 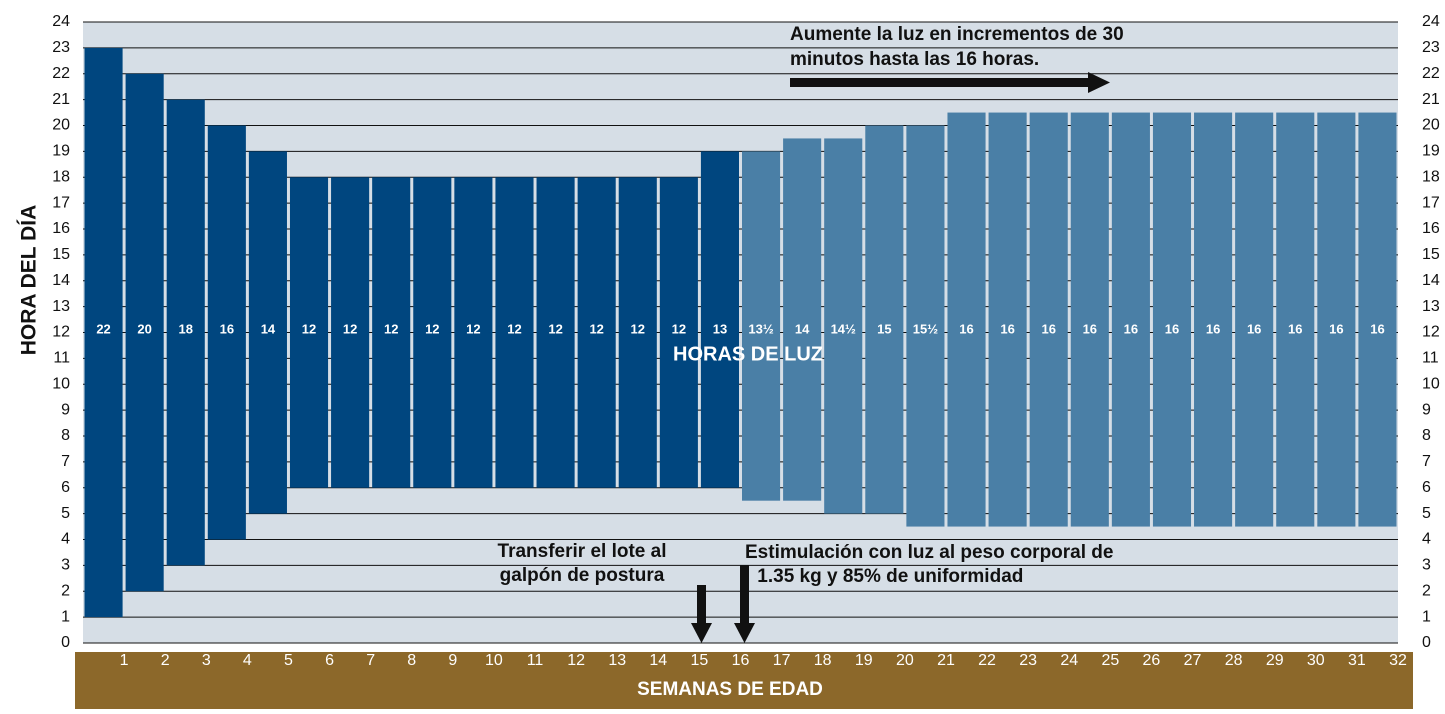 I want to click on bar-label: 20, so click(x=144, y=328).